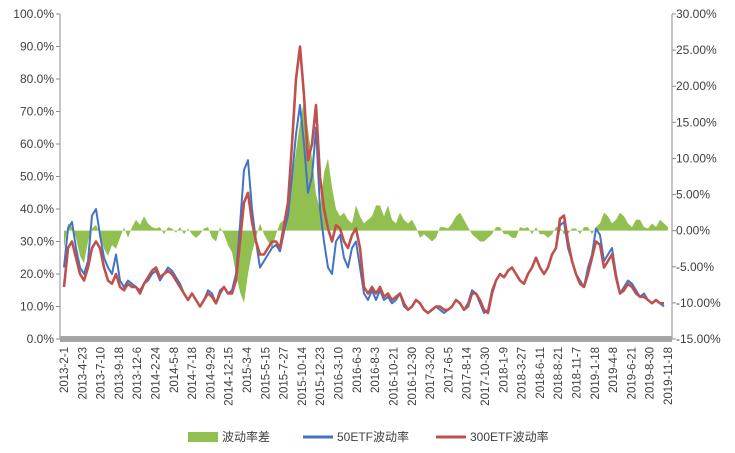 This screenshot has width=735, height=453. What do you see at coordinates (651, 373) in the screenshot?
I see `x-axis-tick-label: 2019-8-30` at bounding box center [651, 373].